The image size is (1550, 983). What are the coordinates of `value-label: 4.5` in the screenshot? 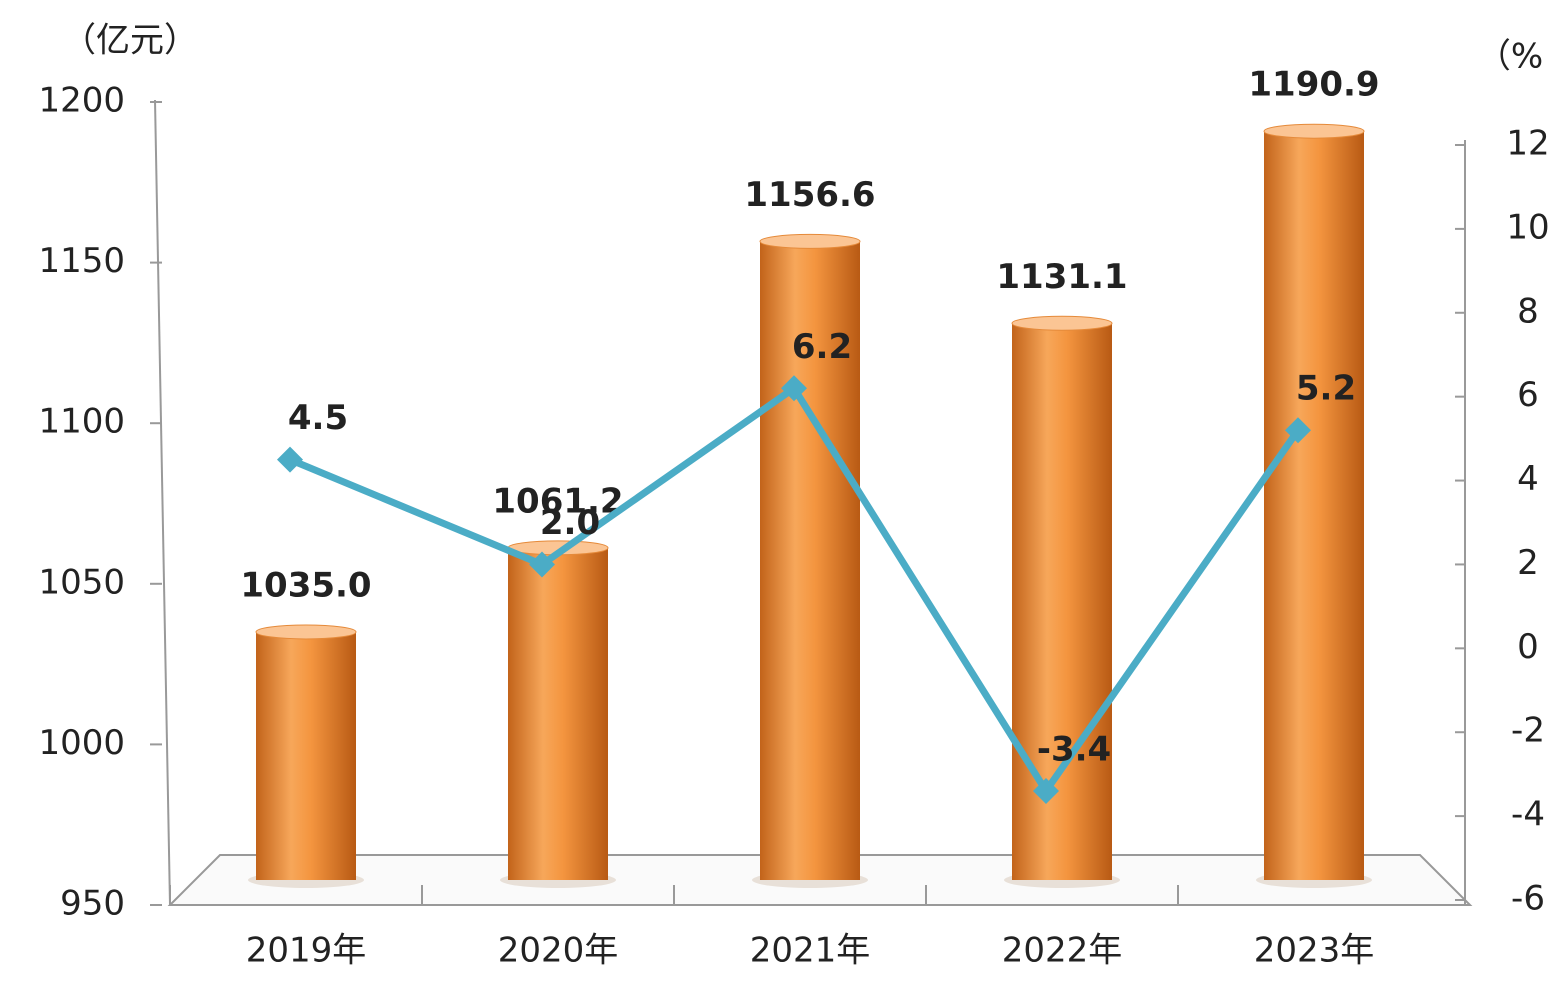 It's located at (318, 418).